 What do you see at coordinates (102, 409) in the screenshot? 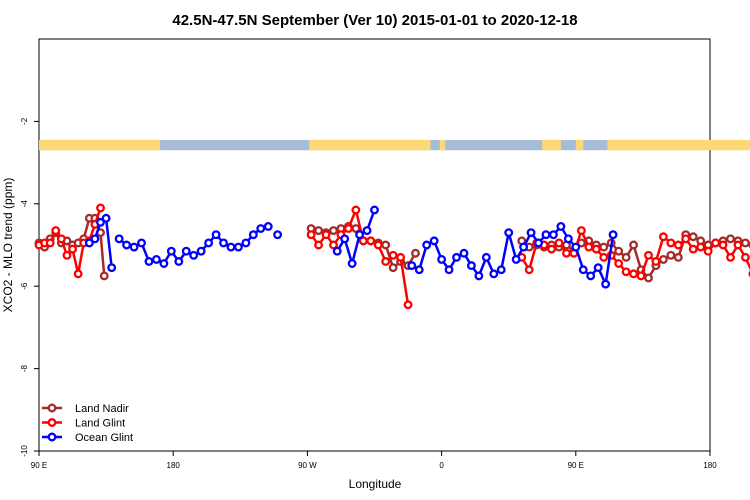
I see `legend-label: Land Nadir` at bounding box center [102, 409].